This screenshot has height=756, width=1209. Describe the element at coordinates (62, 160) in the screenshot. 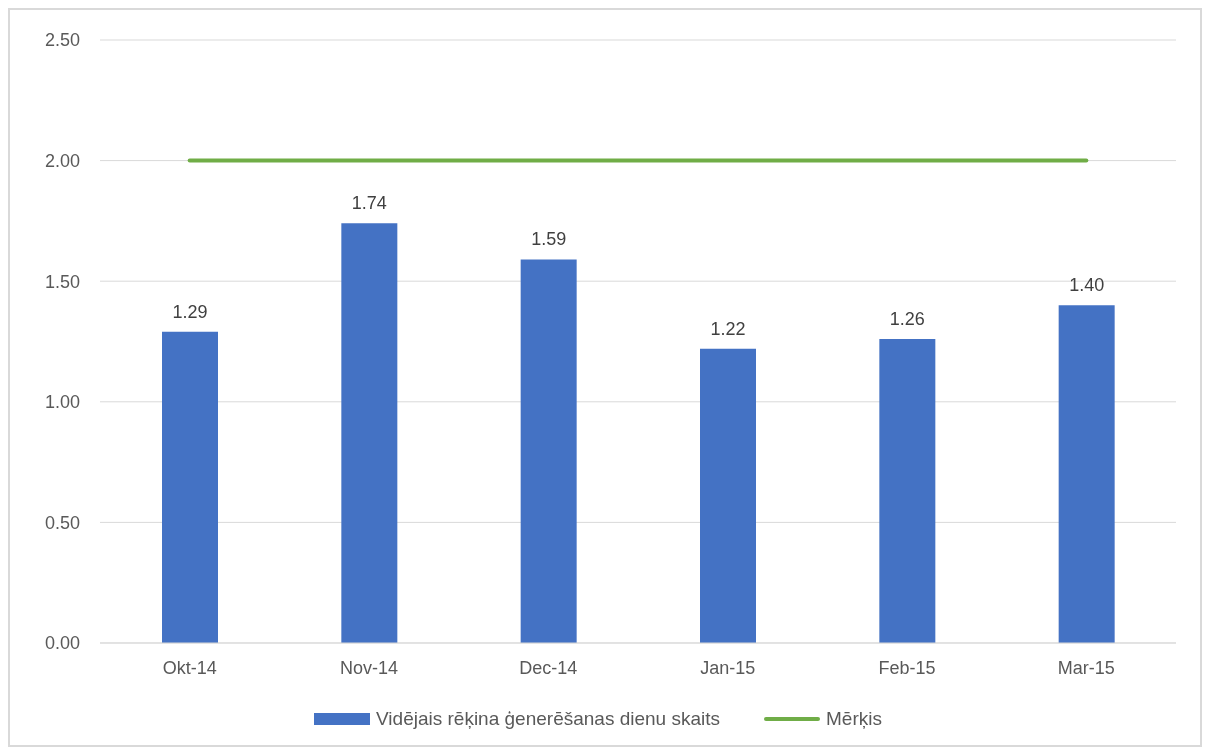

I see `y-tick-label: 2.00` at that location.